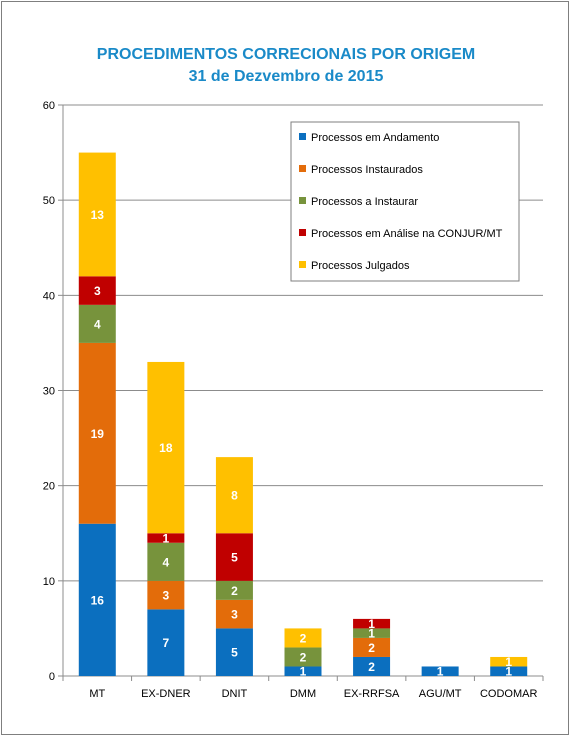 The height and width of the screenshot is (738, 572). I want to click on data-label: 8, so click(234, 496).